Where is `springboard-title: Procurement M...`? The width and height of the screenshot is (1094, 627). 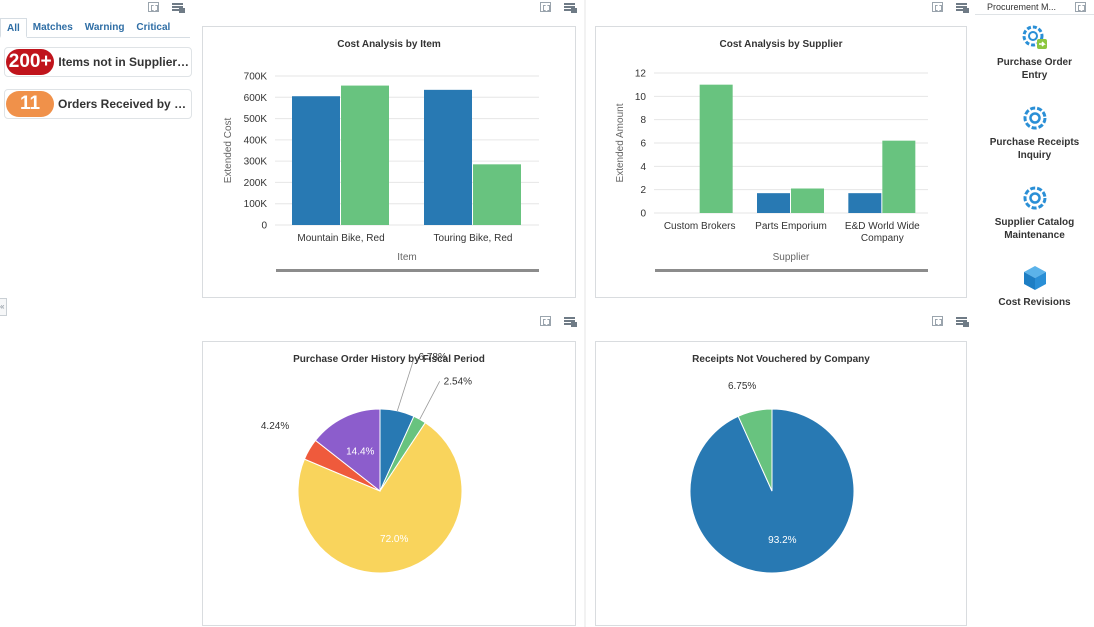 springboard-title: Procurement M... is located at coordinates (1034, 7).